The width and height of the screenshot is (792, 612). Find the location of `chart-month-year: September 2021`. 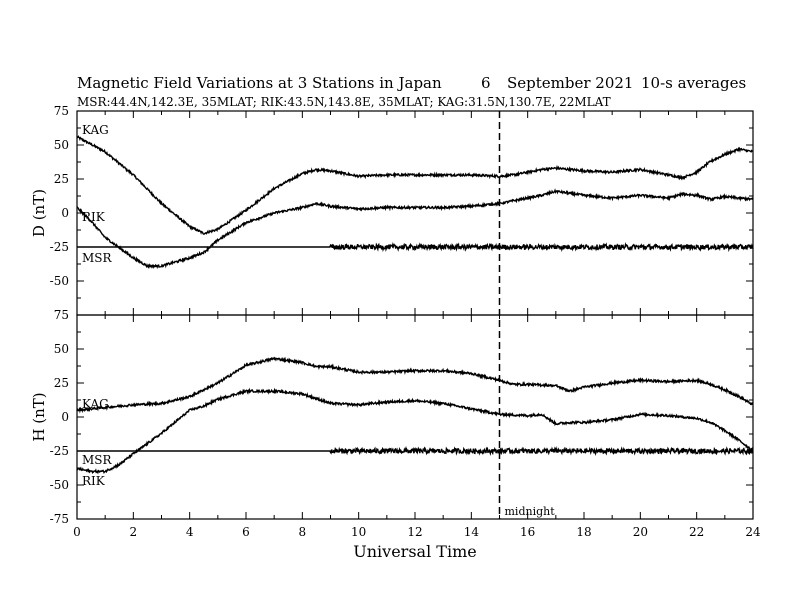

chart-month-year: September 2021 is located at coordinates (570, 83).